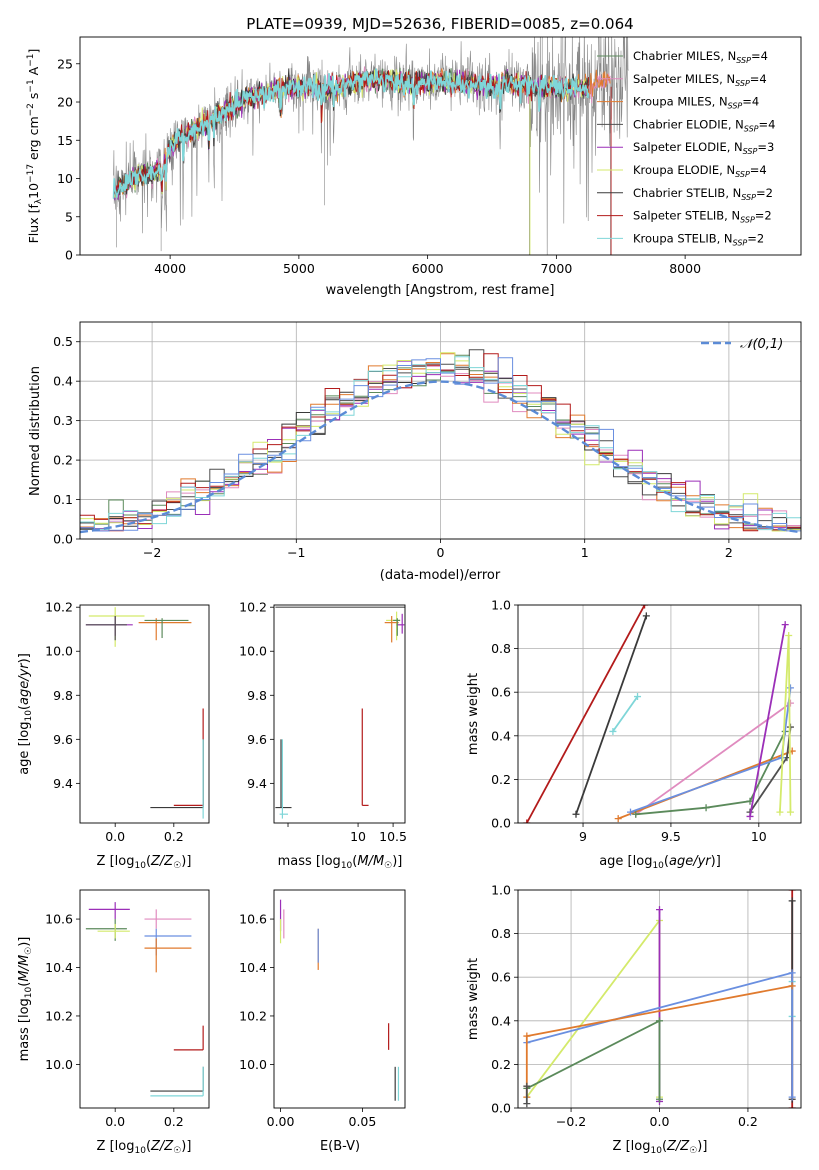 The image size is (819, 1170). What do you see at coordinates (684, 56) in the screenshot?
I see `legend-text: Chabrier MILES, N` at bounding box center [684, 56].